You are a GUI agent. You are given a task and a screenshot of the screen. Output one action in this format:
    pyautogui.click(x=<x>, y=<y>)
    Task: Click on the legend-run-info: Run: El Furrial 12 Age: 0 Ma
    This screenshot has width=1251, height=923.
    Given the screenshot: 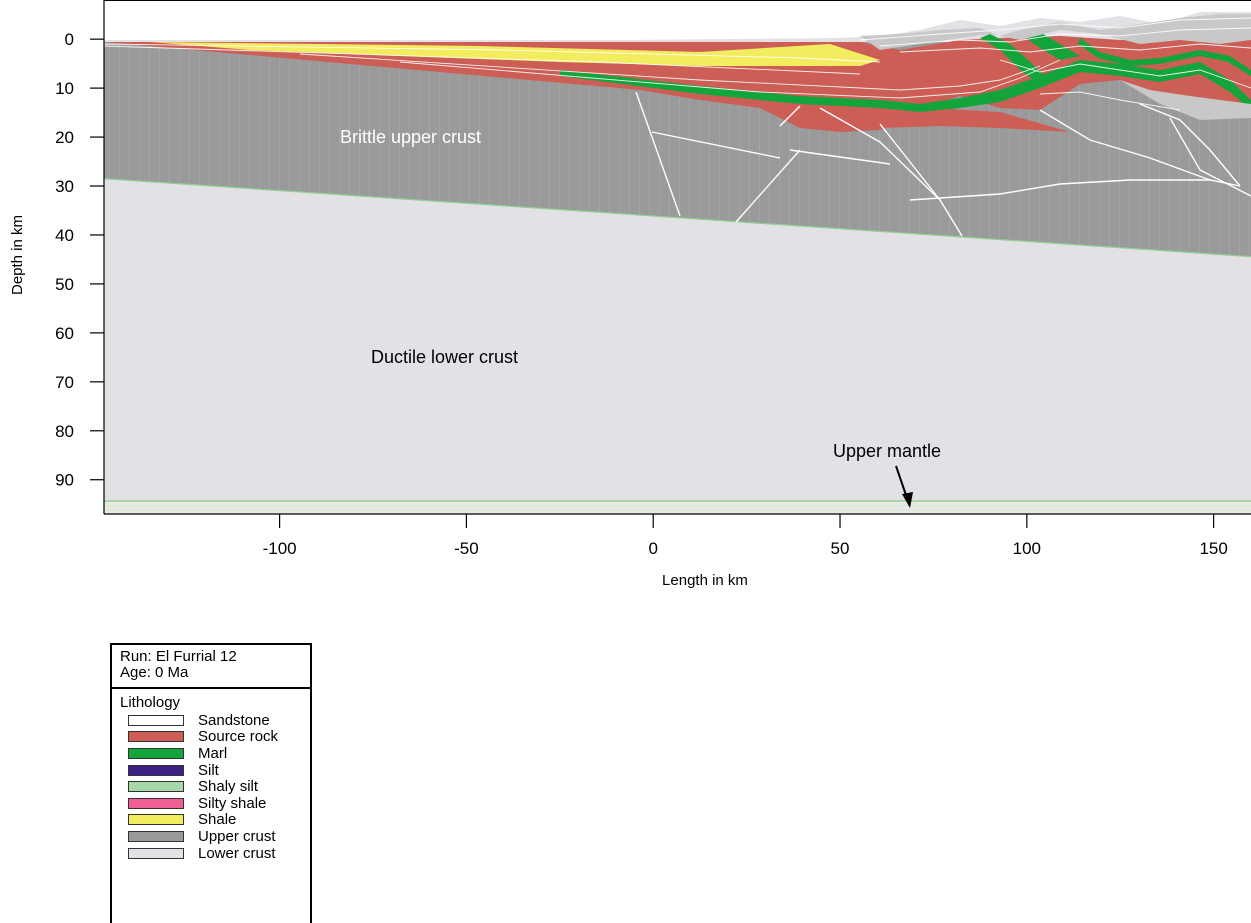 What is the action you would take?
    pyautogui.click(x=211, y=667)
    